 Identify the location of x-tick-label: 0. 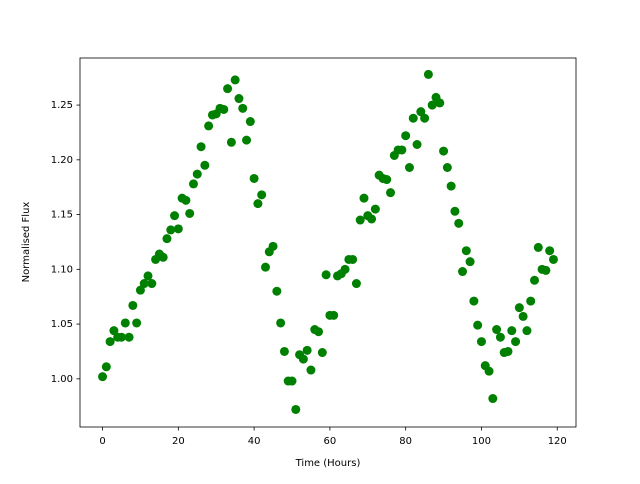
(102, 441).